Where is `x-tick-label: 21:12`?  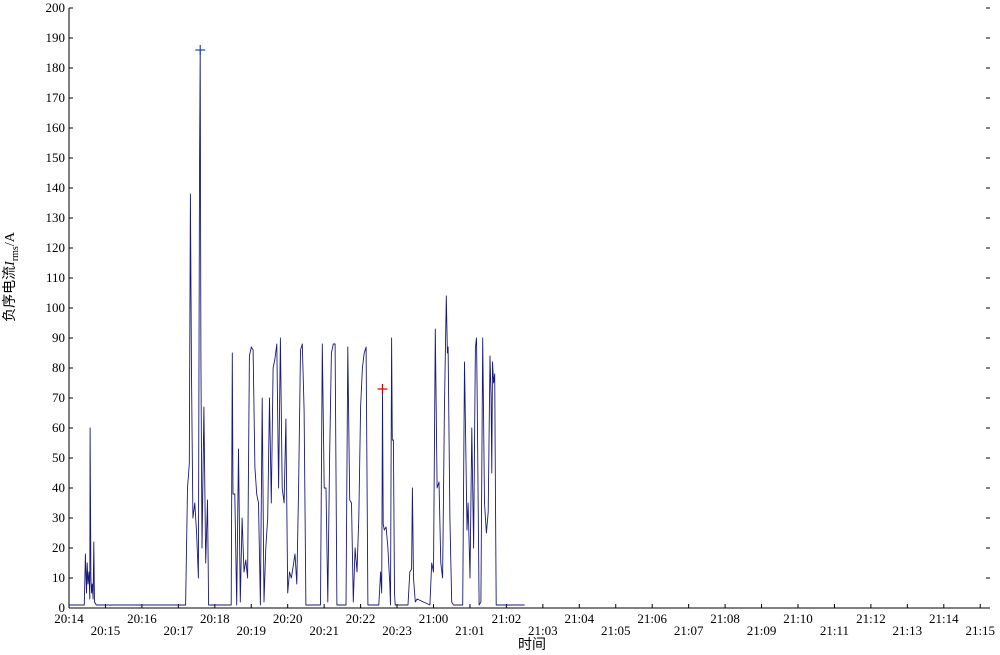 x-tick-label: 21:12 is located at coordinates (871, 618).